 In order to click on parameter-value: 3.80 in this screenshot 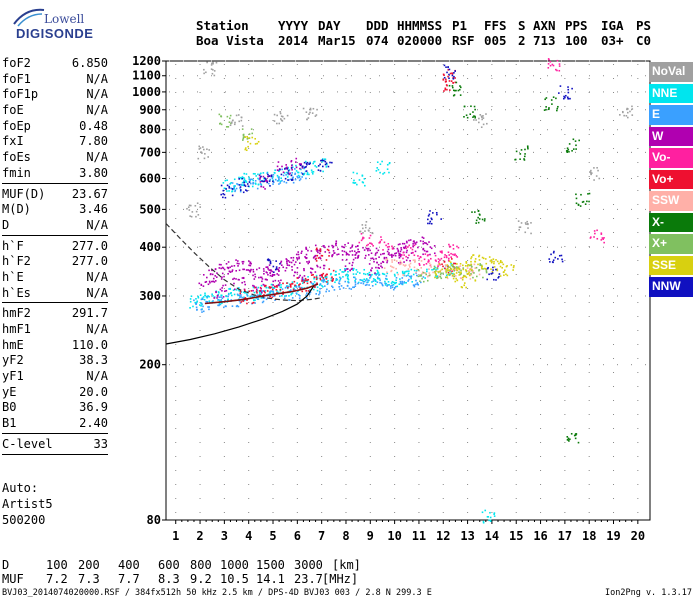, I will do `click(93, 172)`.